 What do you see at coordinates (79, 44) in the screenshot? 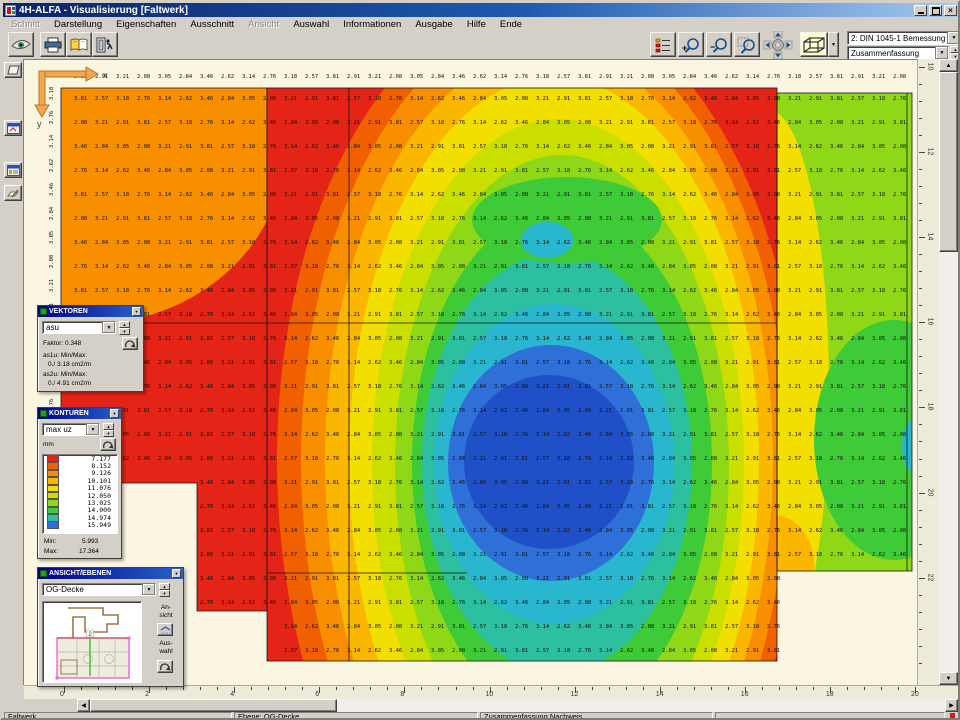
I see `help-book-button` at bounding box center [79, 44].